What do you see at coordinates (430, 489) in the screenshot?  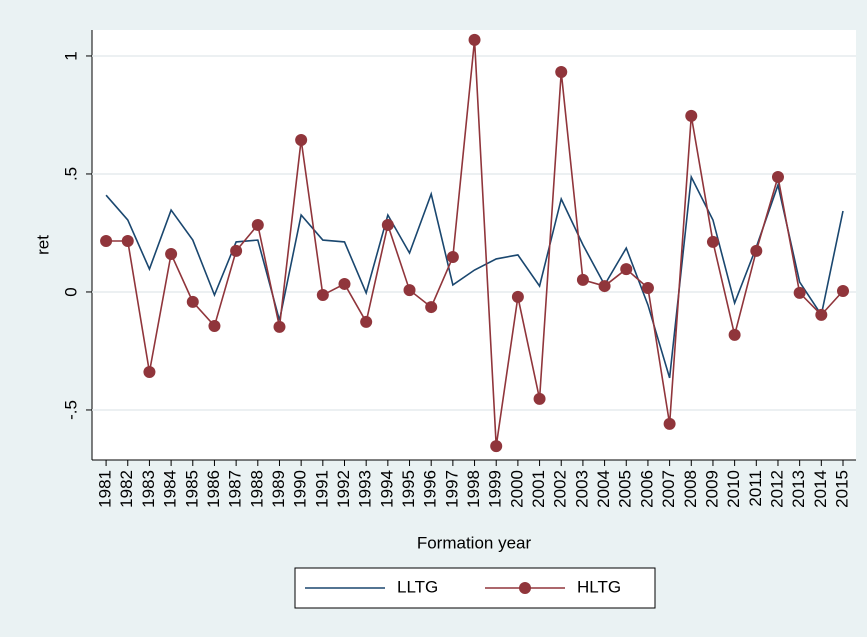 I see `x-tick-label: 1996` at bounding box center [430, 489].